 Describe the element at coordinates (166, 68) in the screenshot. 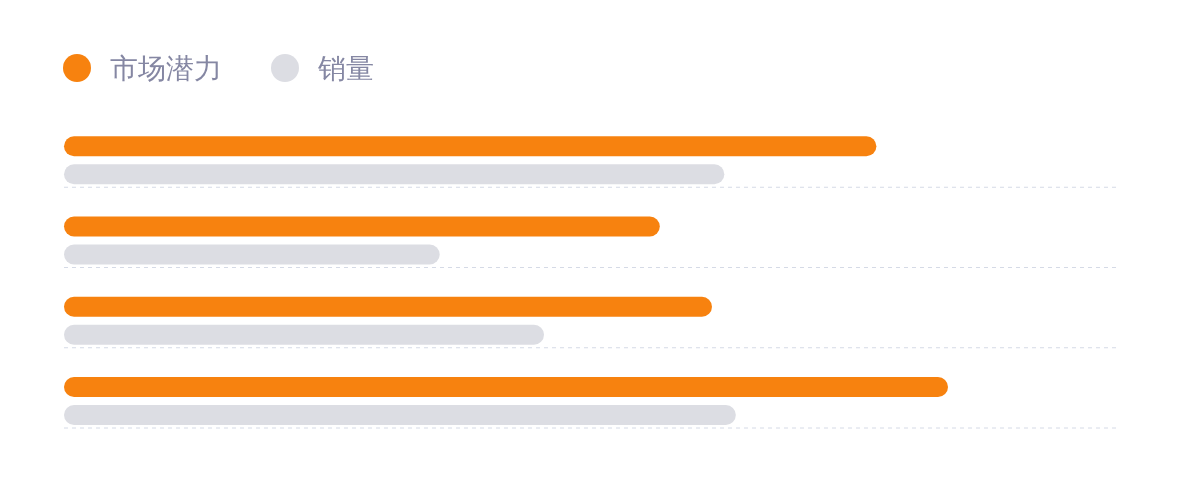

I see `legend-label: 市场潜力` at that location.